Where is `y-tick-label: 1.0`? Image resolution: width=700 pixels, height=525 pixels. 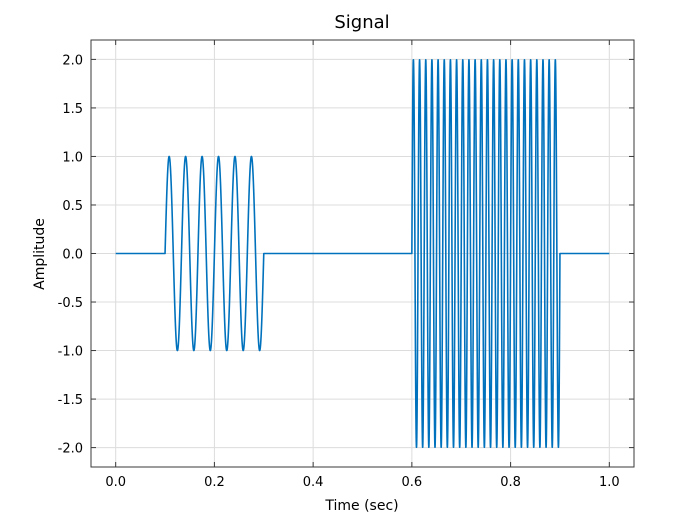 y-tick-label: 1.0 is located at coordinates (72, 157).